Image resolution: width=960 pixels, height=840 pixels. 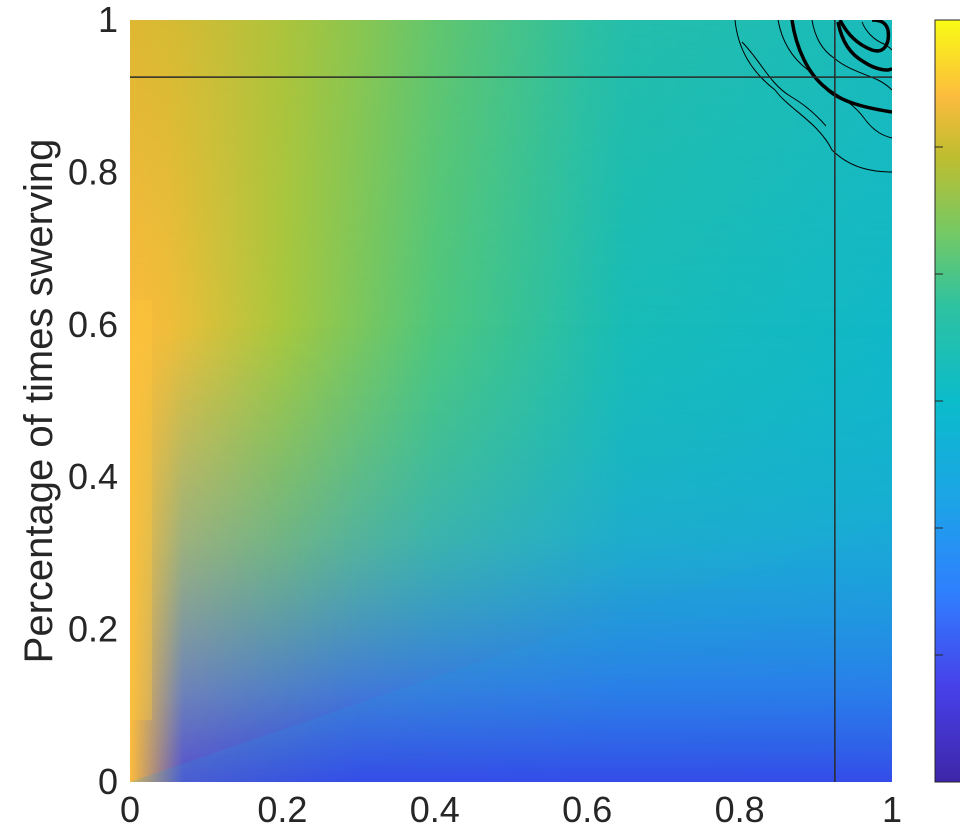 I want to click on y-tick-label: 1, so click(x=108, y=20).